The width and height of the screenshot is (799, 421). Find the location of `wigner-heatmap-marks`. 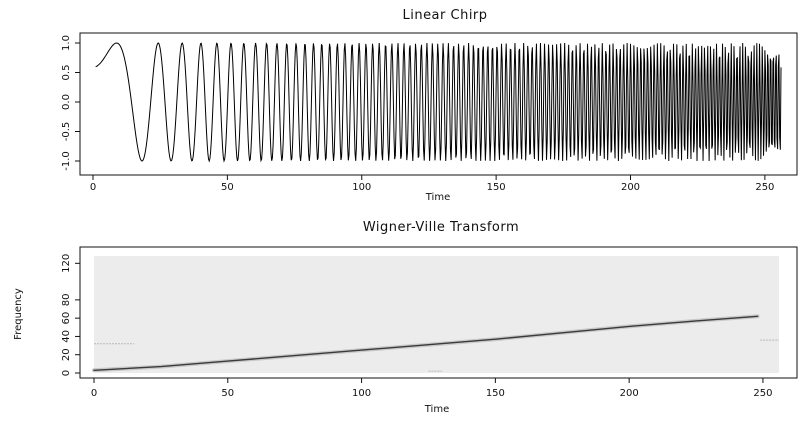

wigner-heatmap-marks is located at coordinates (435, 343).